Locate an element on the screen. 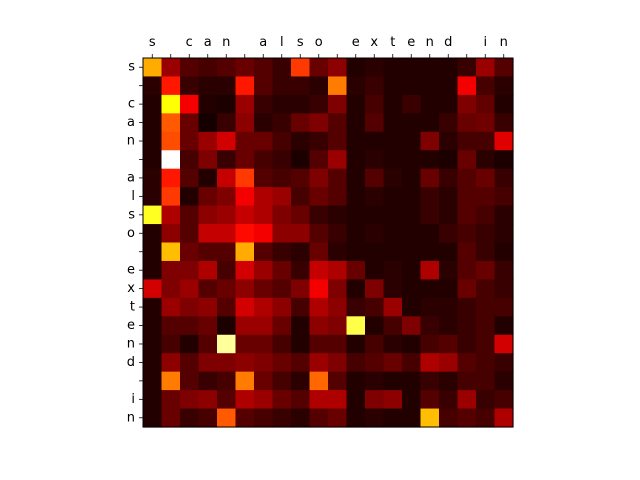  heatmap-cell-r14-c15 is located at coordinates (430, 326).